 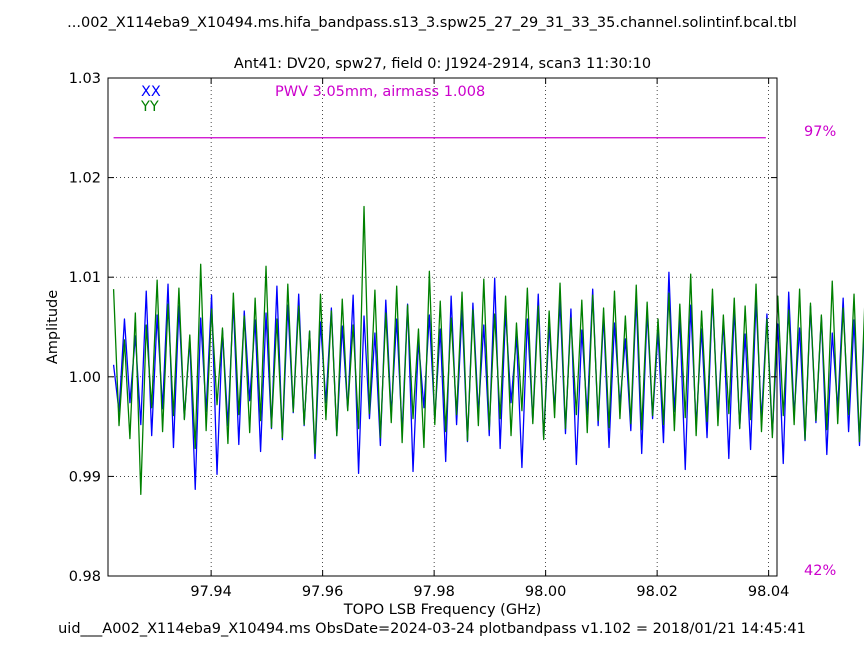 What do you see at coordinates (85, 577) in the screenshot?
I see `y-tick-label: 0.98` at bounding box center [85, 577].